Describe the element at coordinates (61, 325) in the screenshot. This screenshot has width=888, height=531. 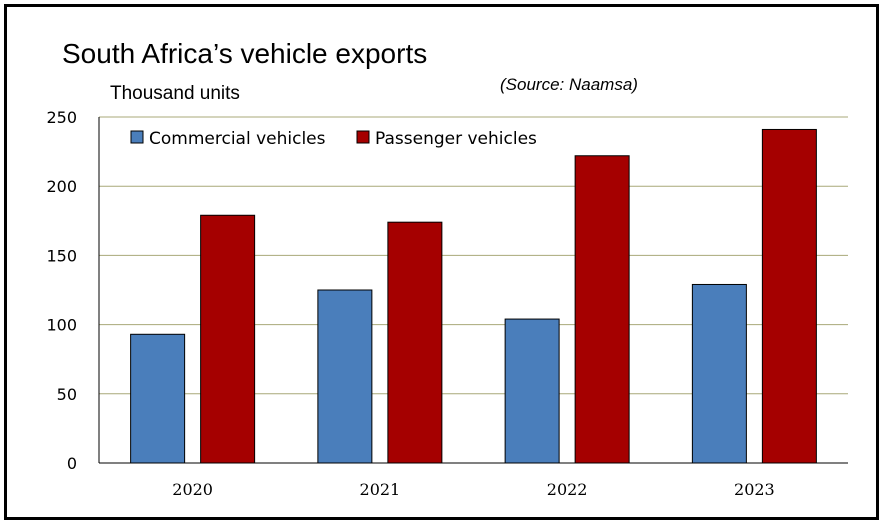
I see `y-tick-label: 100` at that location.